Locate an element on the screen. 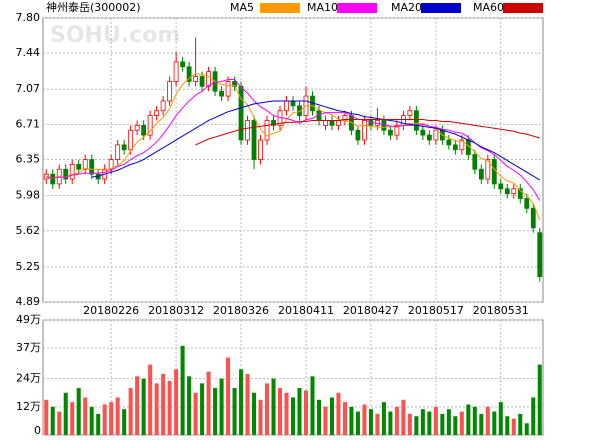  y-tick-label: 6.71 is located at coordinates (28, 123).